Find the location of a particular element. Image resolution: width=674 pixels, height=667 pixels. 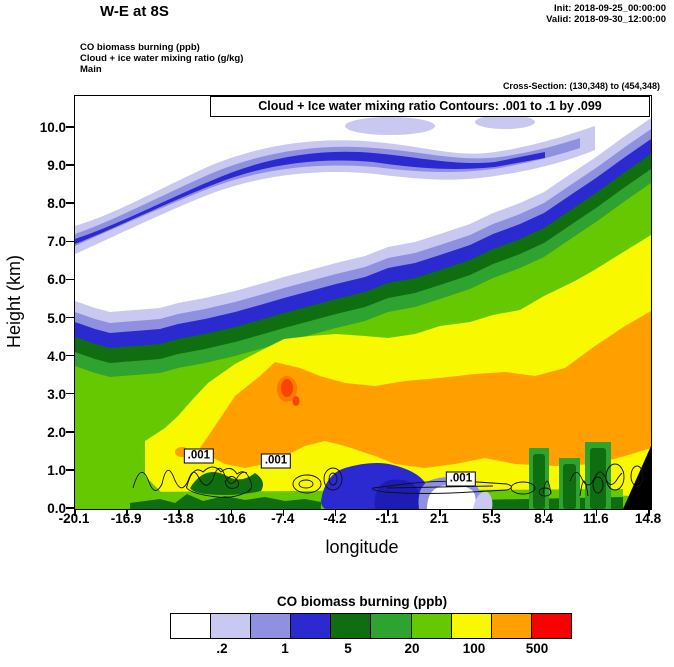

surface-darkgreen-left is located at coordinates (225, 501).